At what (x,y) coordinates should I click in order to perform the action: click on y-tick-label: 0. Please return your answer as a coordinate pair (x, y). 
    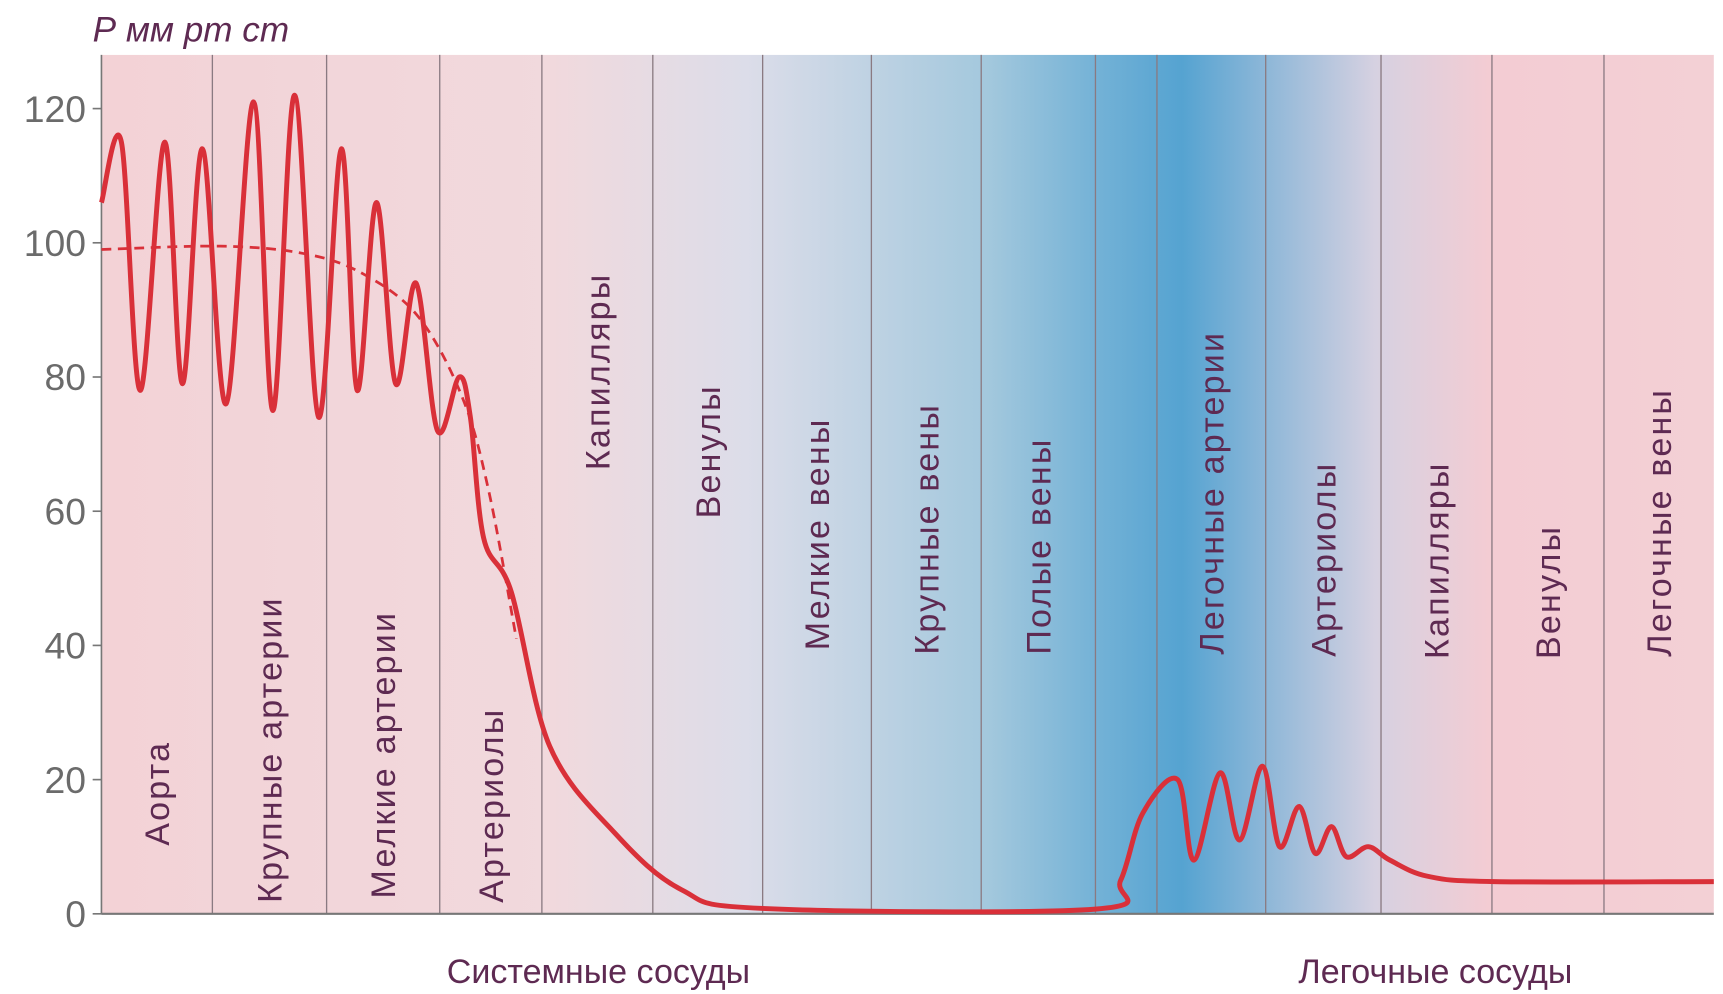
    Looking at the image, I should click on (75, 914).